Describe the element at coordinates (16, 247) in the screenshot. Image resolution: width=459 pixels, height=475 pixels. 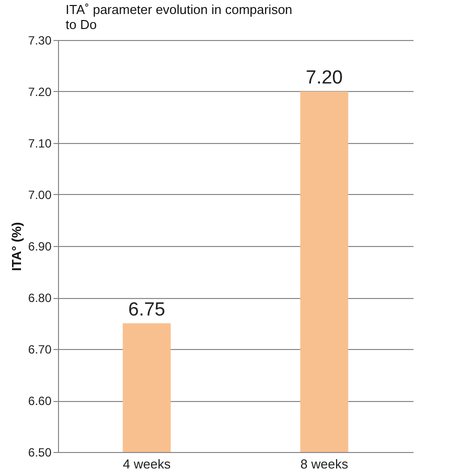
I see `y-axis-title: ITA° (%)` at that location.